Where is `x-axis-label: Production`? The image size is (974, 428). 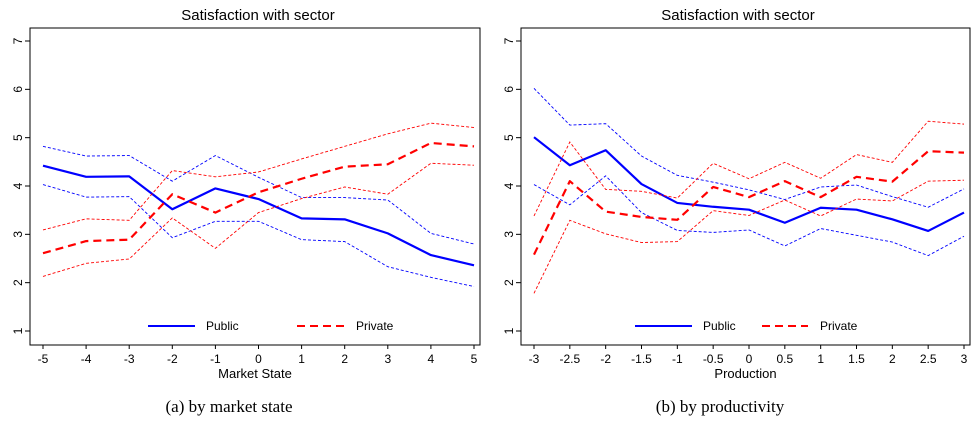 x-axis-label: Production is located at coordinates (745, 373).